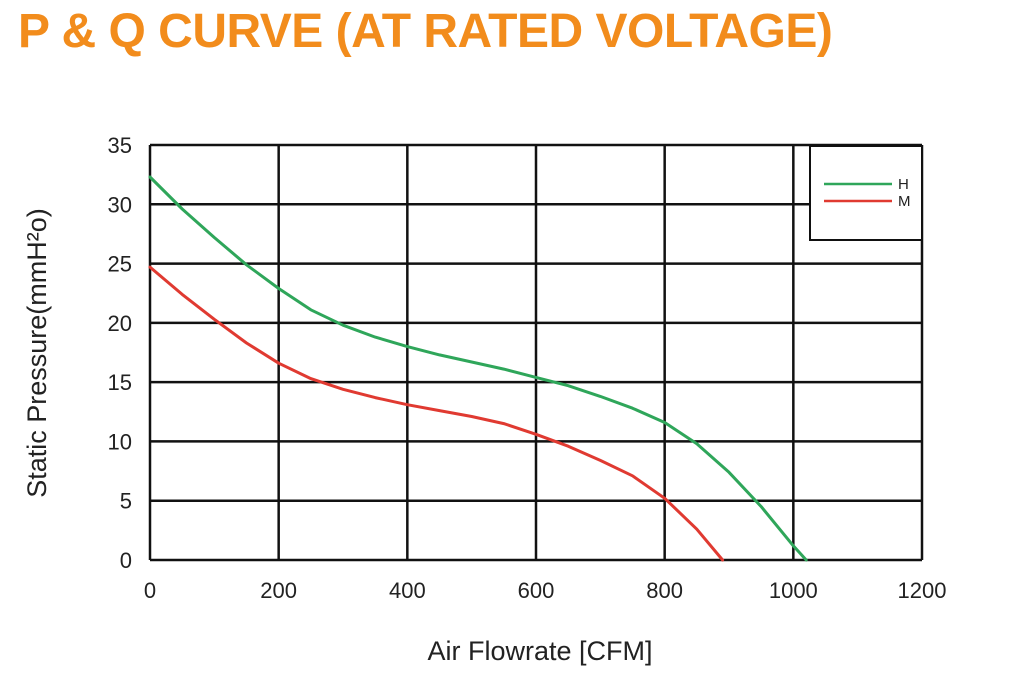  Describe the element at coordinates (120, 441) in the screenshot. I see `y-tick-label: 10` at that location.